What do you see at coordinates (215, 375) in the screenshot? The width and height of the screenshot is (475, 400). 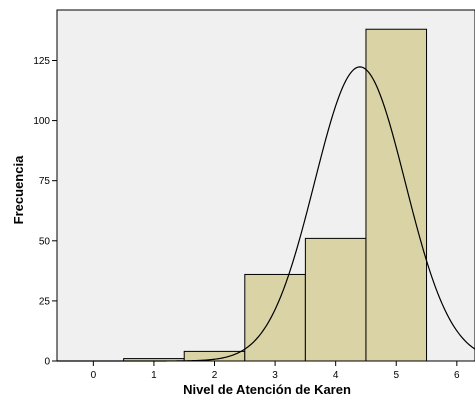 I see `x-tick-label: 2` at bounding box center [215, 375].